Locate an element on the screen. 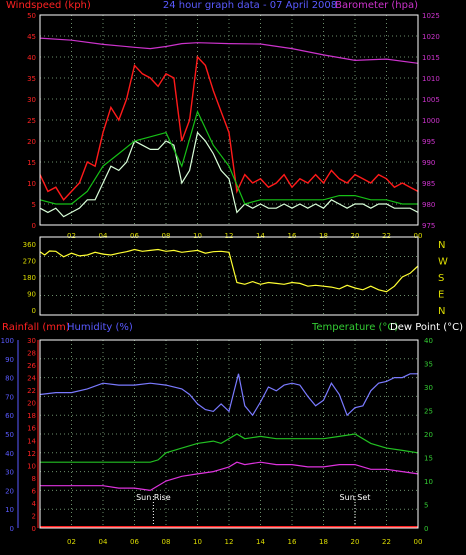 This screenshot has width=466, height=555. rainfall-tick: 30 is located at coordinates (31, 341).